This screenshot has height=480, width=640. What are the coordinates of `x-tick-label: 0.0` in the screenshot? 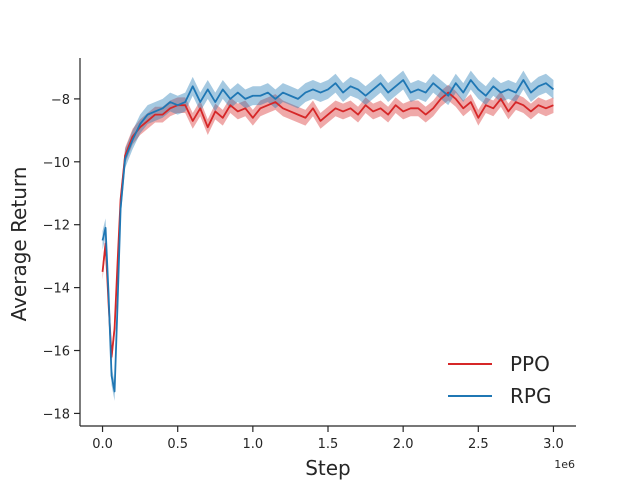 It's located at (102, 444).